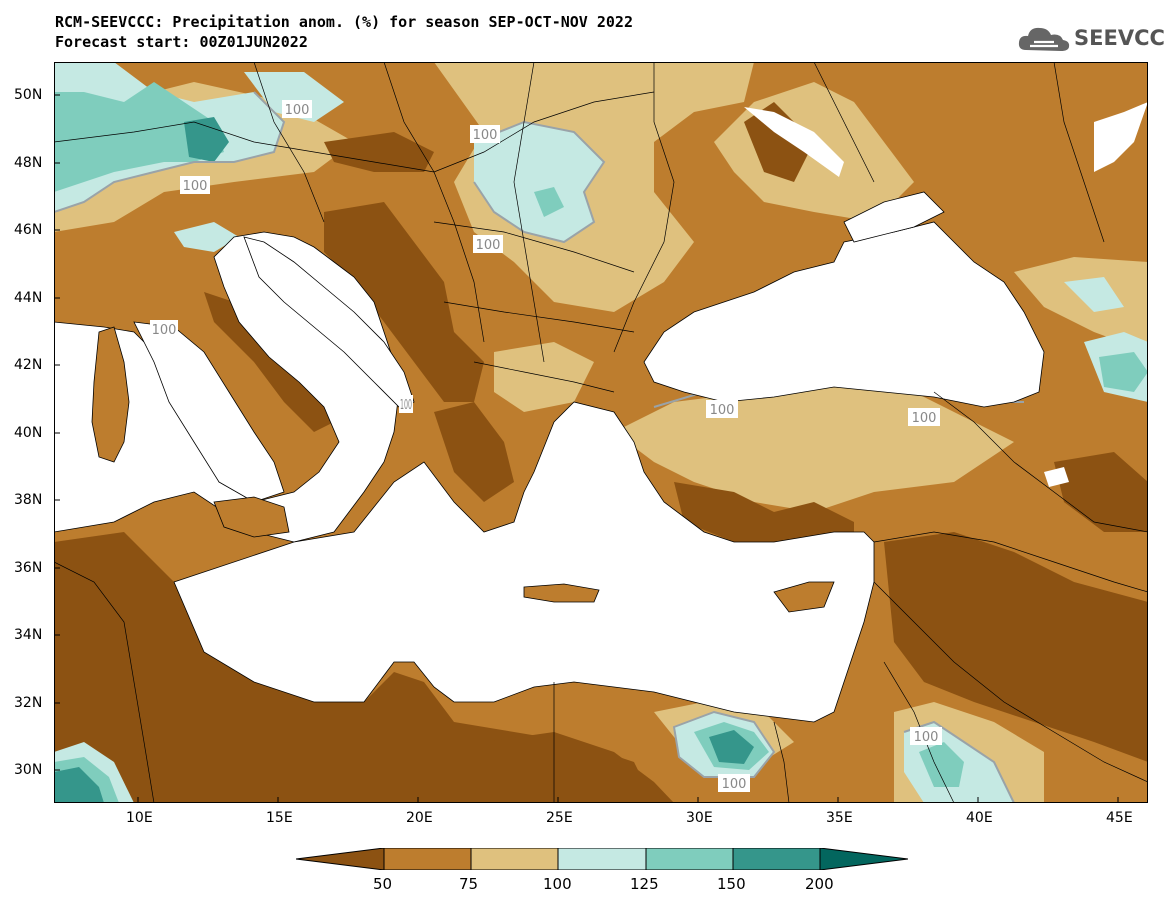 This screenshot has height=907, width=1165. I want to click on lat-label-30n: 30N, so click(28, 770).